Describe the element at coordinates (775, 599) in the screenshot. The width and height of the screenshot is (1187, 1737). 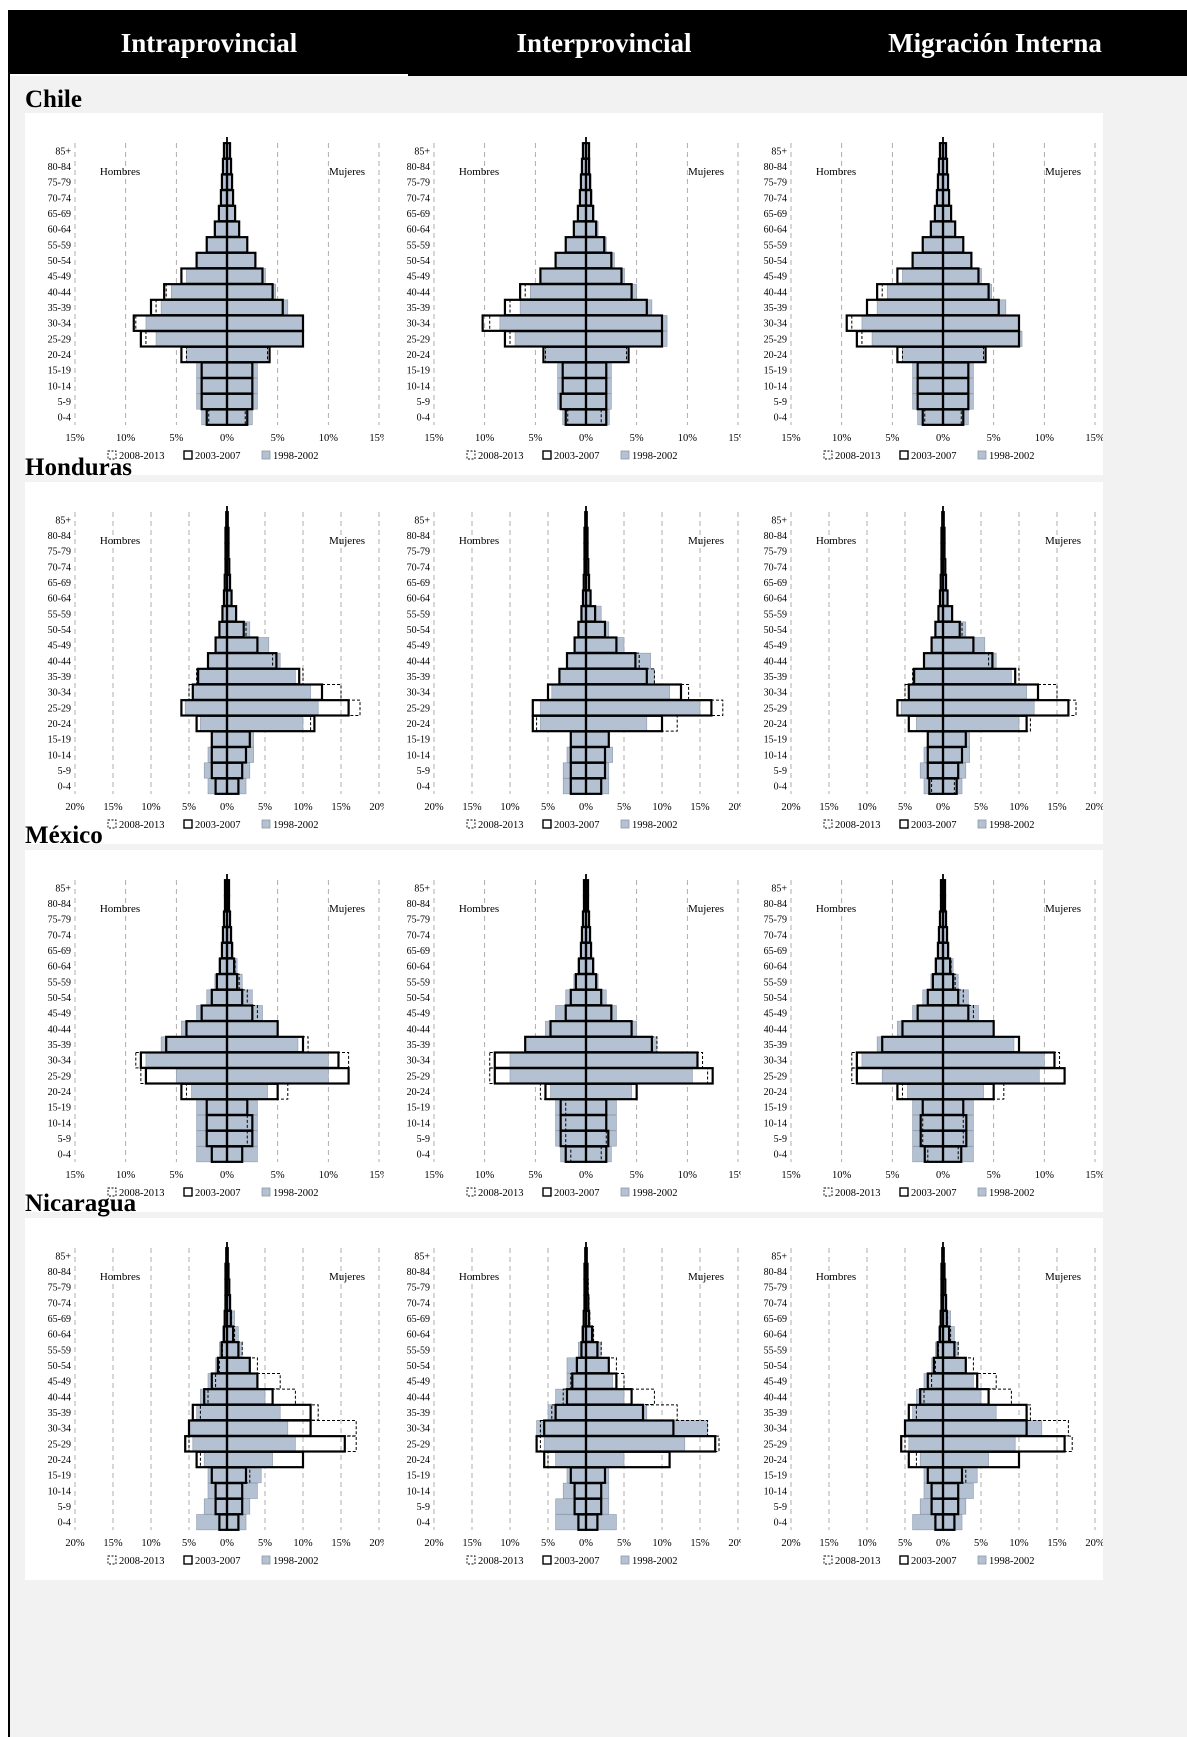
I see `age-label: 60-64` at that location.